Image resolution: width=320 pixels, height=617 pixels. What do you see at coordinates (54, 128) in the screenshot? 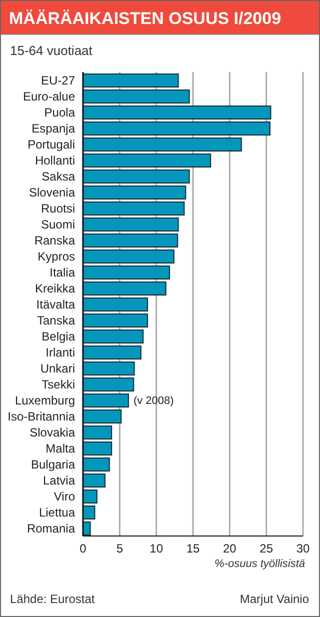
I see `y-tick-label: Espanja` at bounding box center [54, 128].